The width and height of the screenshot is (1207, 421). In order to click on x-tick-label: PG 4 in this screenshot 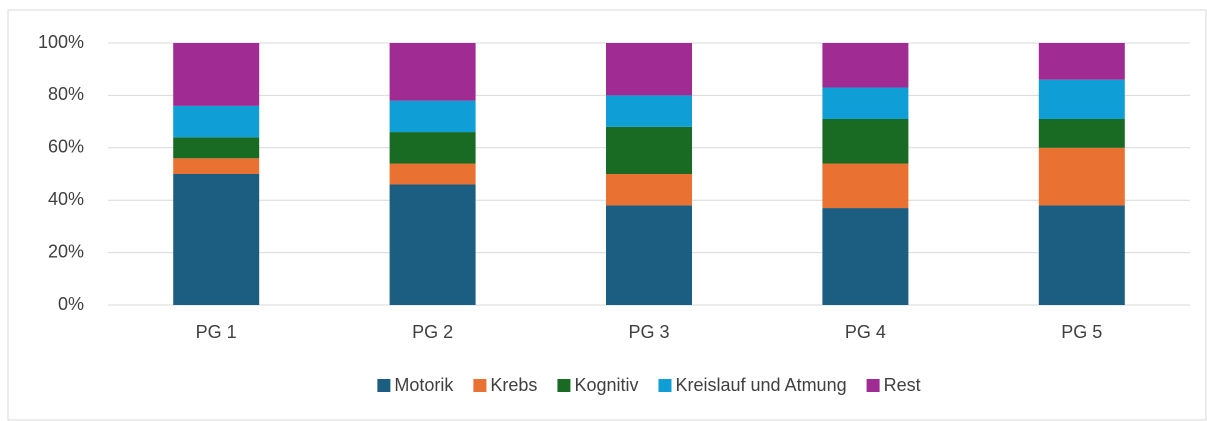, I will do `click(865, 332)`.